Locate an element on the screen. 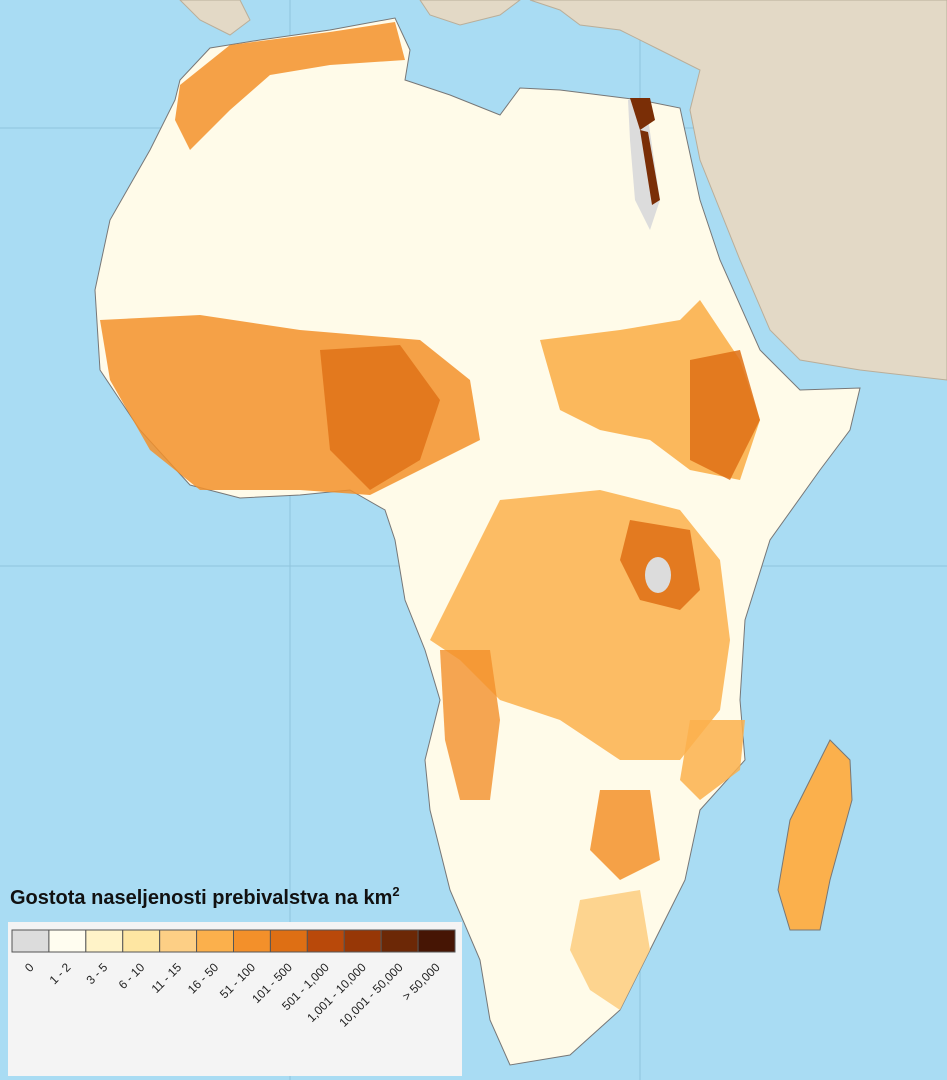  madagascar is located at coordinates (815, 835).